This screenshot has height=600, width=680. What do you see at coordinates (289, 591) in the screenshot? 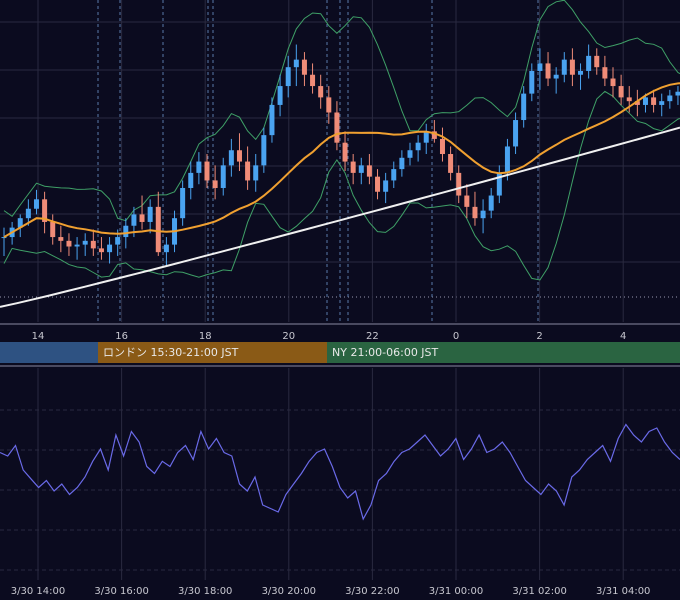
I see `osc-x-tick-label: 3/30 20:00` at bounding box center [289, 591].